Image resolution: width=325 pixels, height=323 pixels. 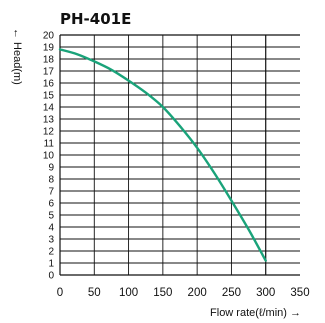 I want to click on x-tick-label: 50, so click(x=94, y=293).